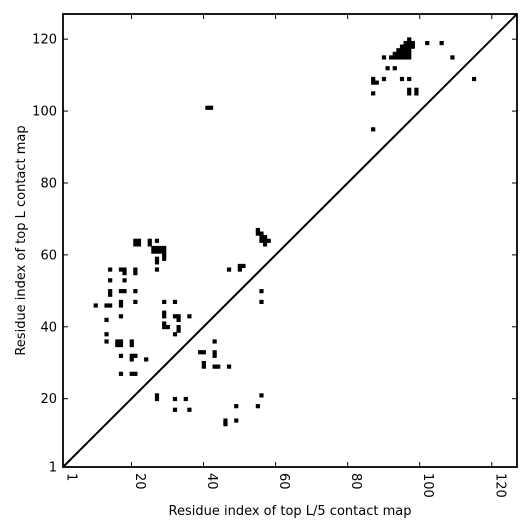 The image size is (531, 531). I want to click on x-tick-label: 120, so click(499, 485).